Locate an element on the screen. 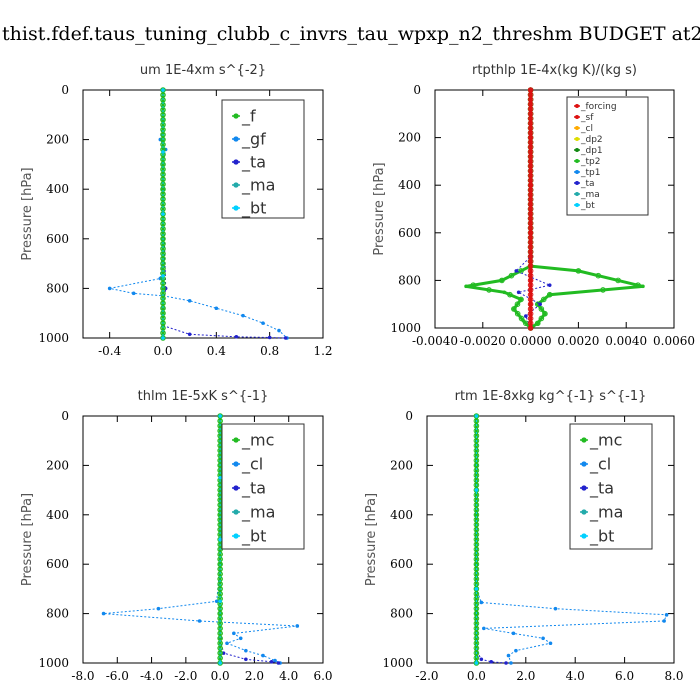 This screenshot has height=700, width=700. panel-title: rtm 1E-8xkg kg^{-1} s^{-1} is located at coordinates (551, 396).